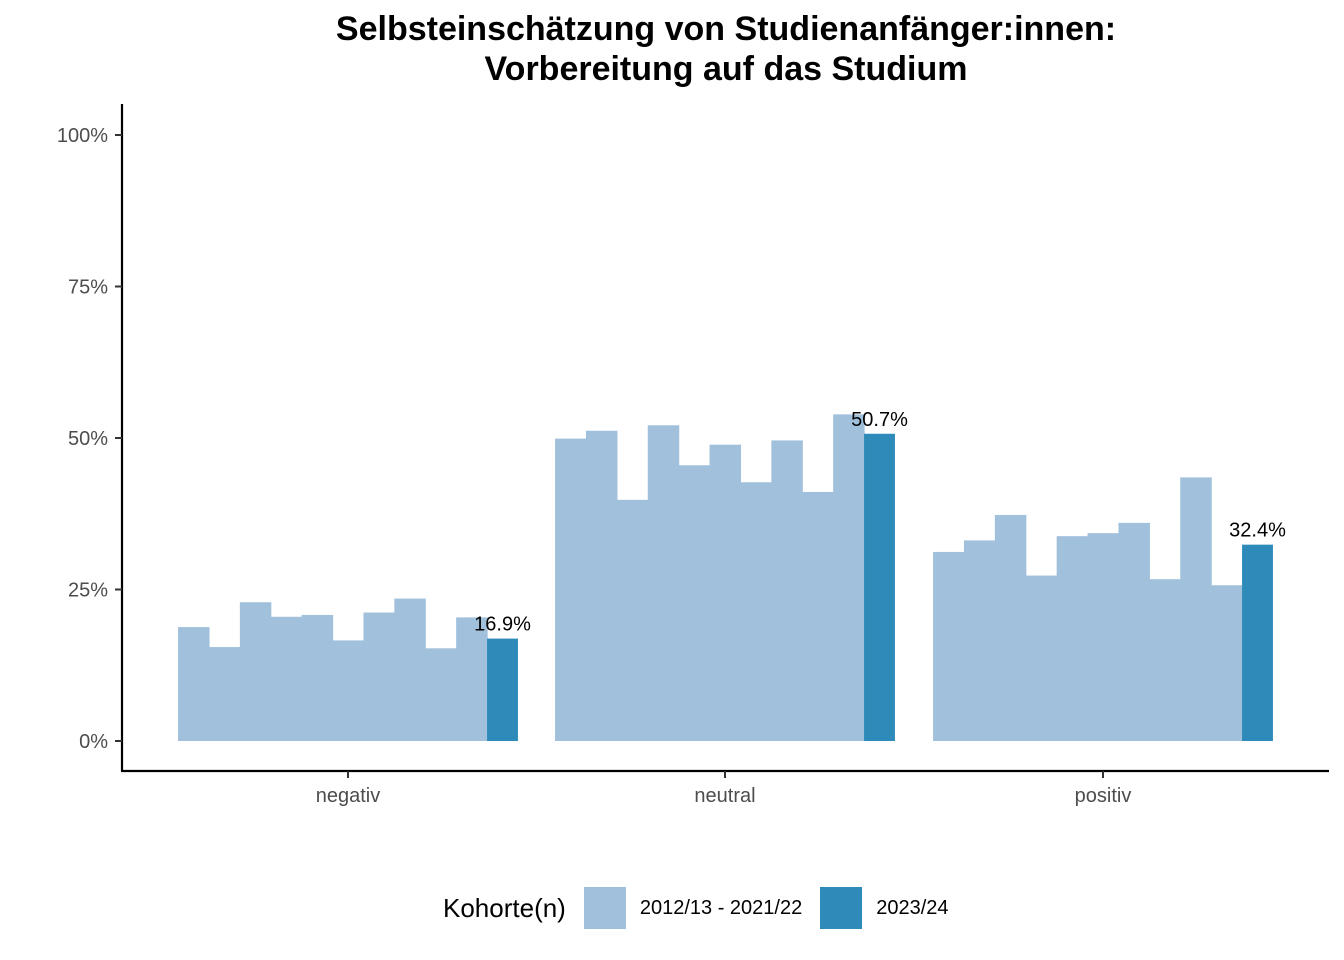 This screenshot has width=1344, height=960. What do you see at coordinates (88, 288) in the screenshot?
I see `y-tick-label-3: 75%` at bounding box center [88, 288].